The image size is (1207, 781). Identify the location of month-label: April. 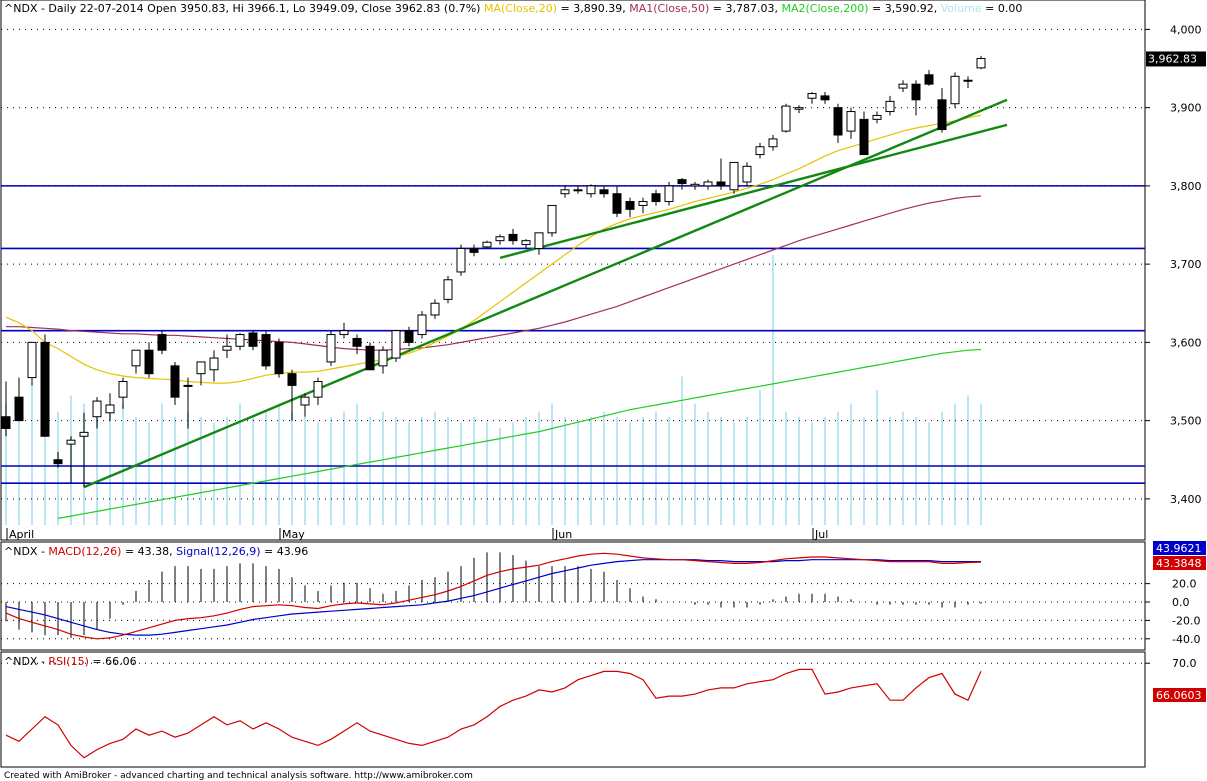
(21, 534).